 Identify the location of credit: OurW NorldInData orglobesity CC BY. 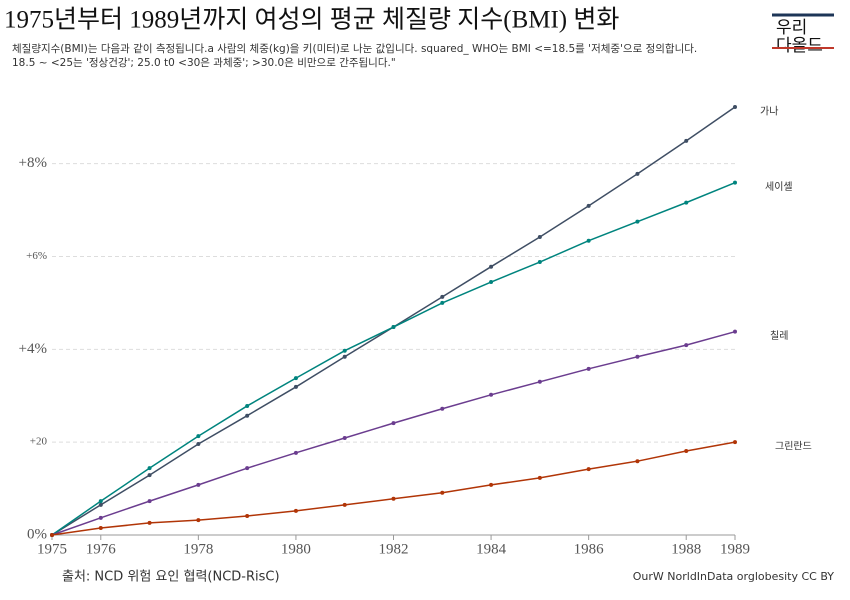
(734, 576).